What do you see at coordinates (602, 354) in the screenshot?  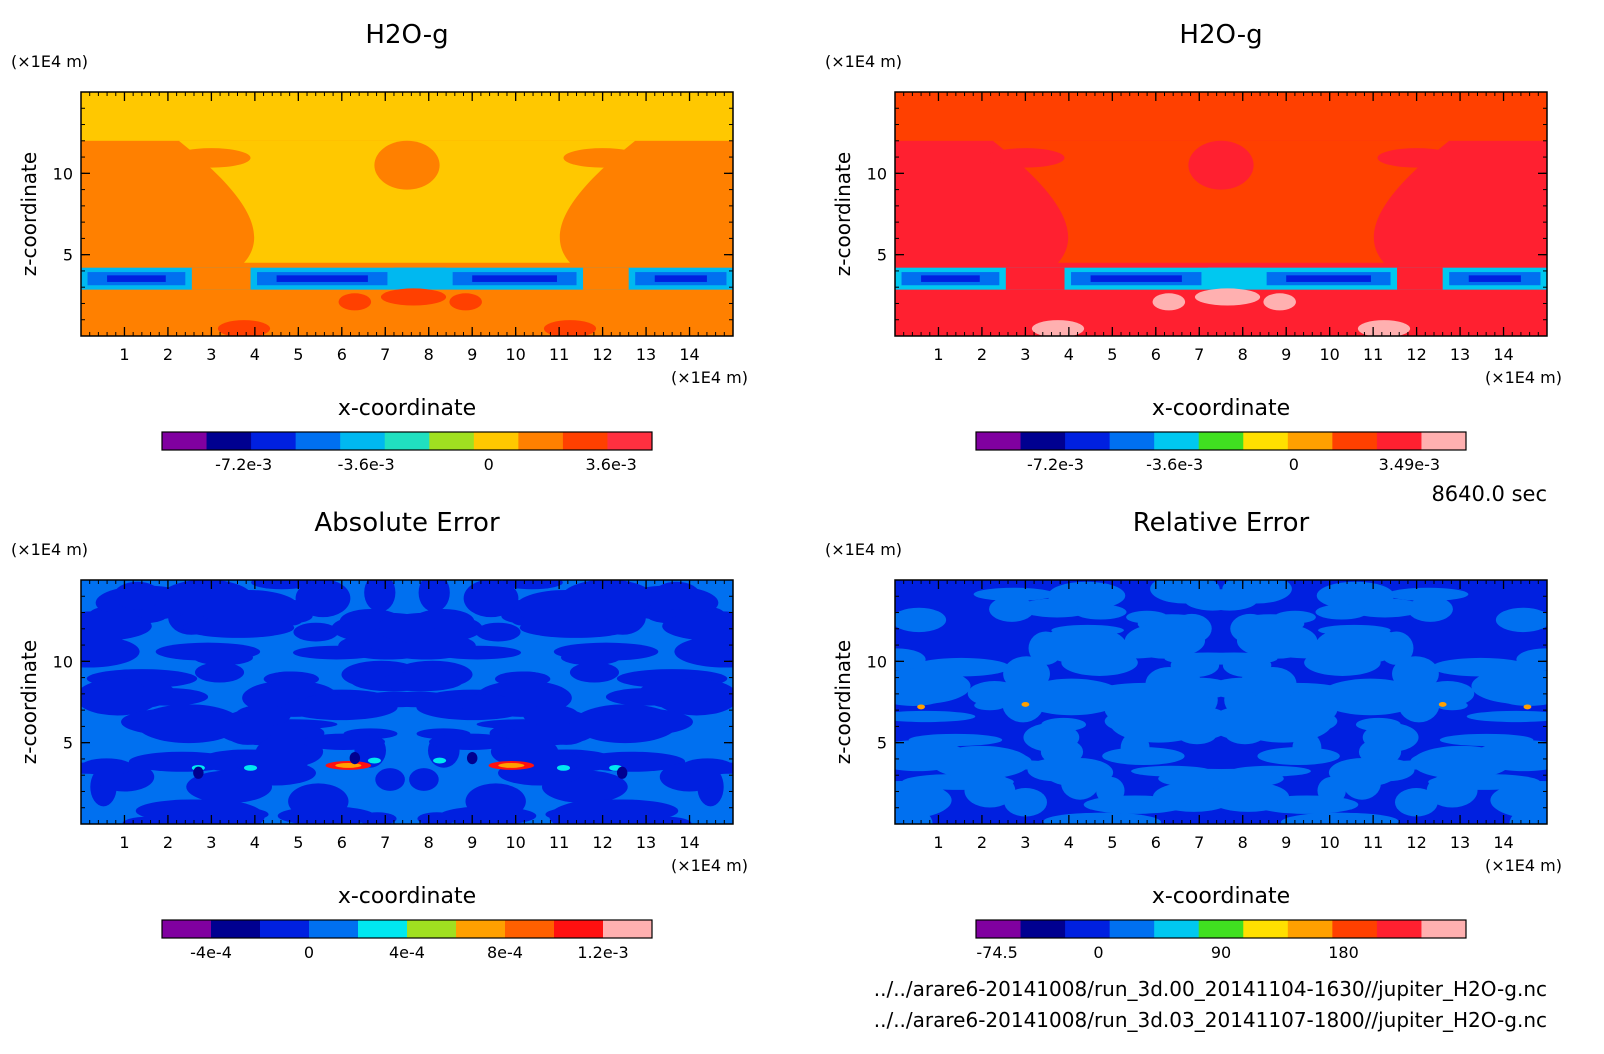 I see `x-tick-label: 12` at bounding box center [602, 354].